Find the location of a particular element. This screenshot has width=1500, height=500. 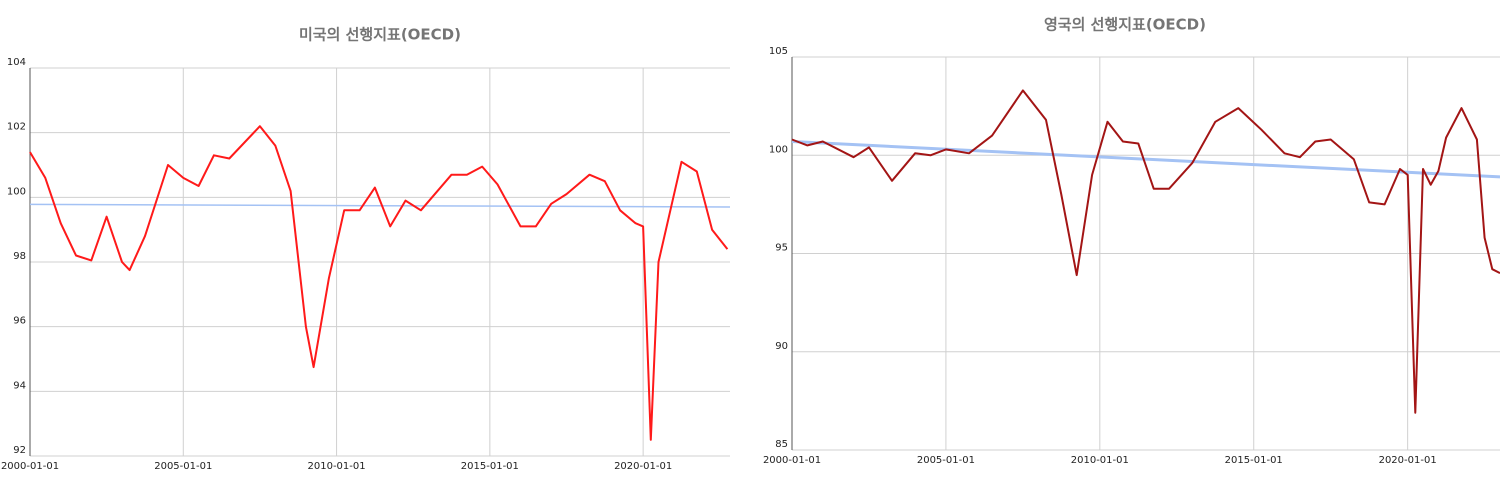

y-tick-label: 94 is located at coordinates (19, 385).